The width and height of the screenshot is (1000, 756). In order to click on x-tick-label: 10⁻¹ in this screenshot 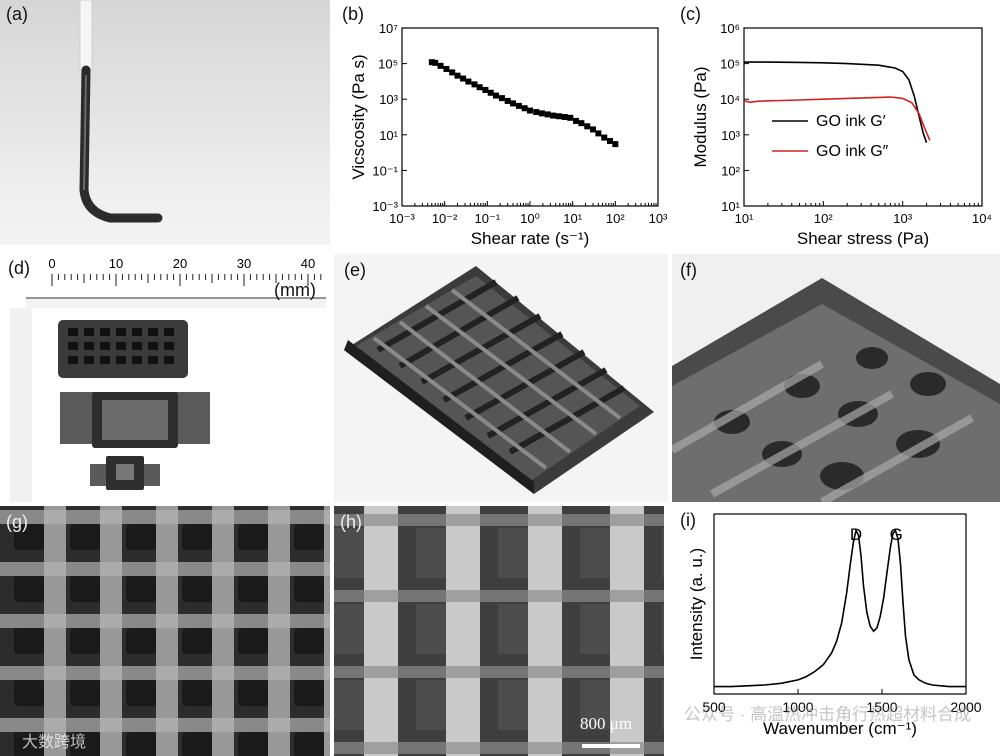, I will do `click(488, 218)`.